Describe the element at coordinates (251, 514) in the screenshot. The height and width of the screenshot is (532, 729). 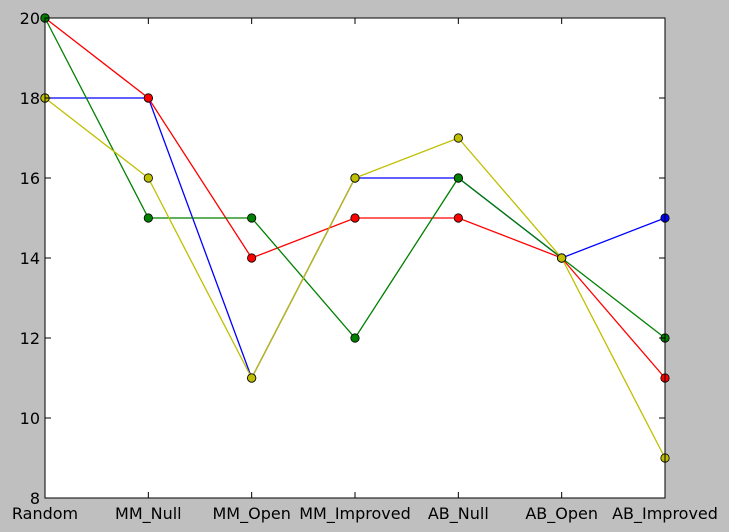
I see `x-tick-label-2: MM_Open` at that location.